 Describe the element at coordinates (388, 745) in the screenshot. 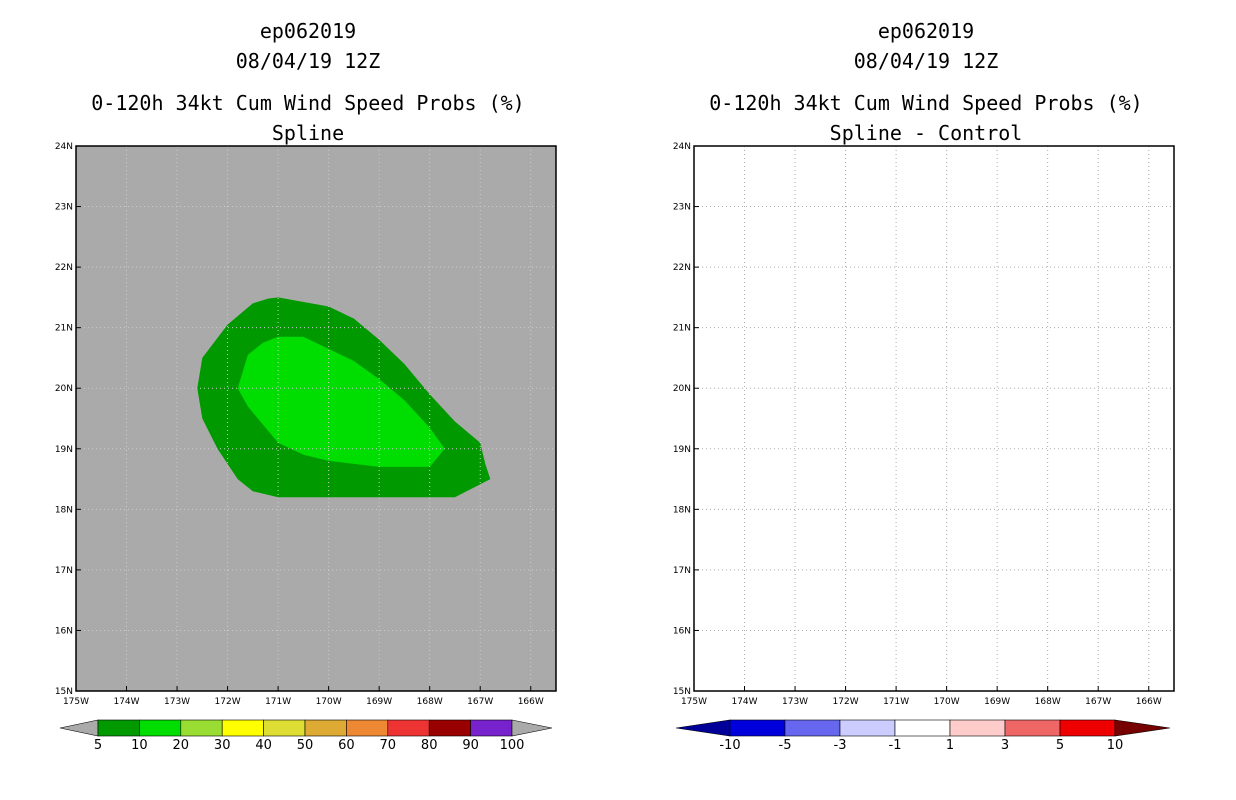

I see `colorbar-label: 70` at that location.